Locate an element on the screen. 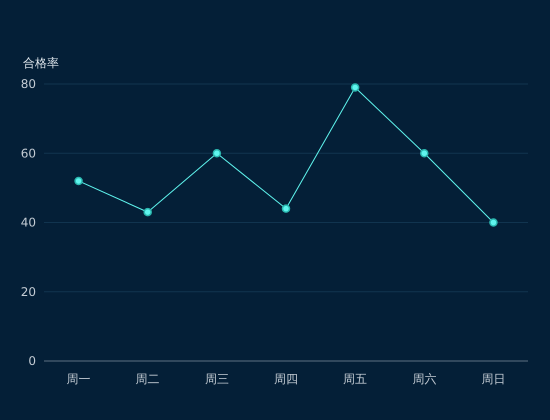 The image size is (550, 420). x-tick-label: 周五 is located at coordinates (355, 379).